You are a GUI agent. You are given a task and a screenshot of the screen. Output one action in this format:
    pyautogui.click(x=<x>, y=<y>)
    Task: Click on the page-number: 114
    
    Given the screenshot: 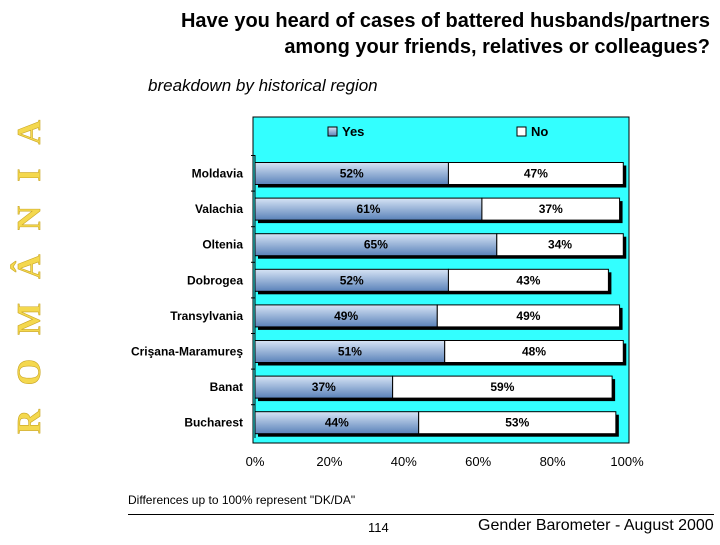 What is the action you would take?
    pyautogui.click(x=378, y=527)
    